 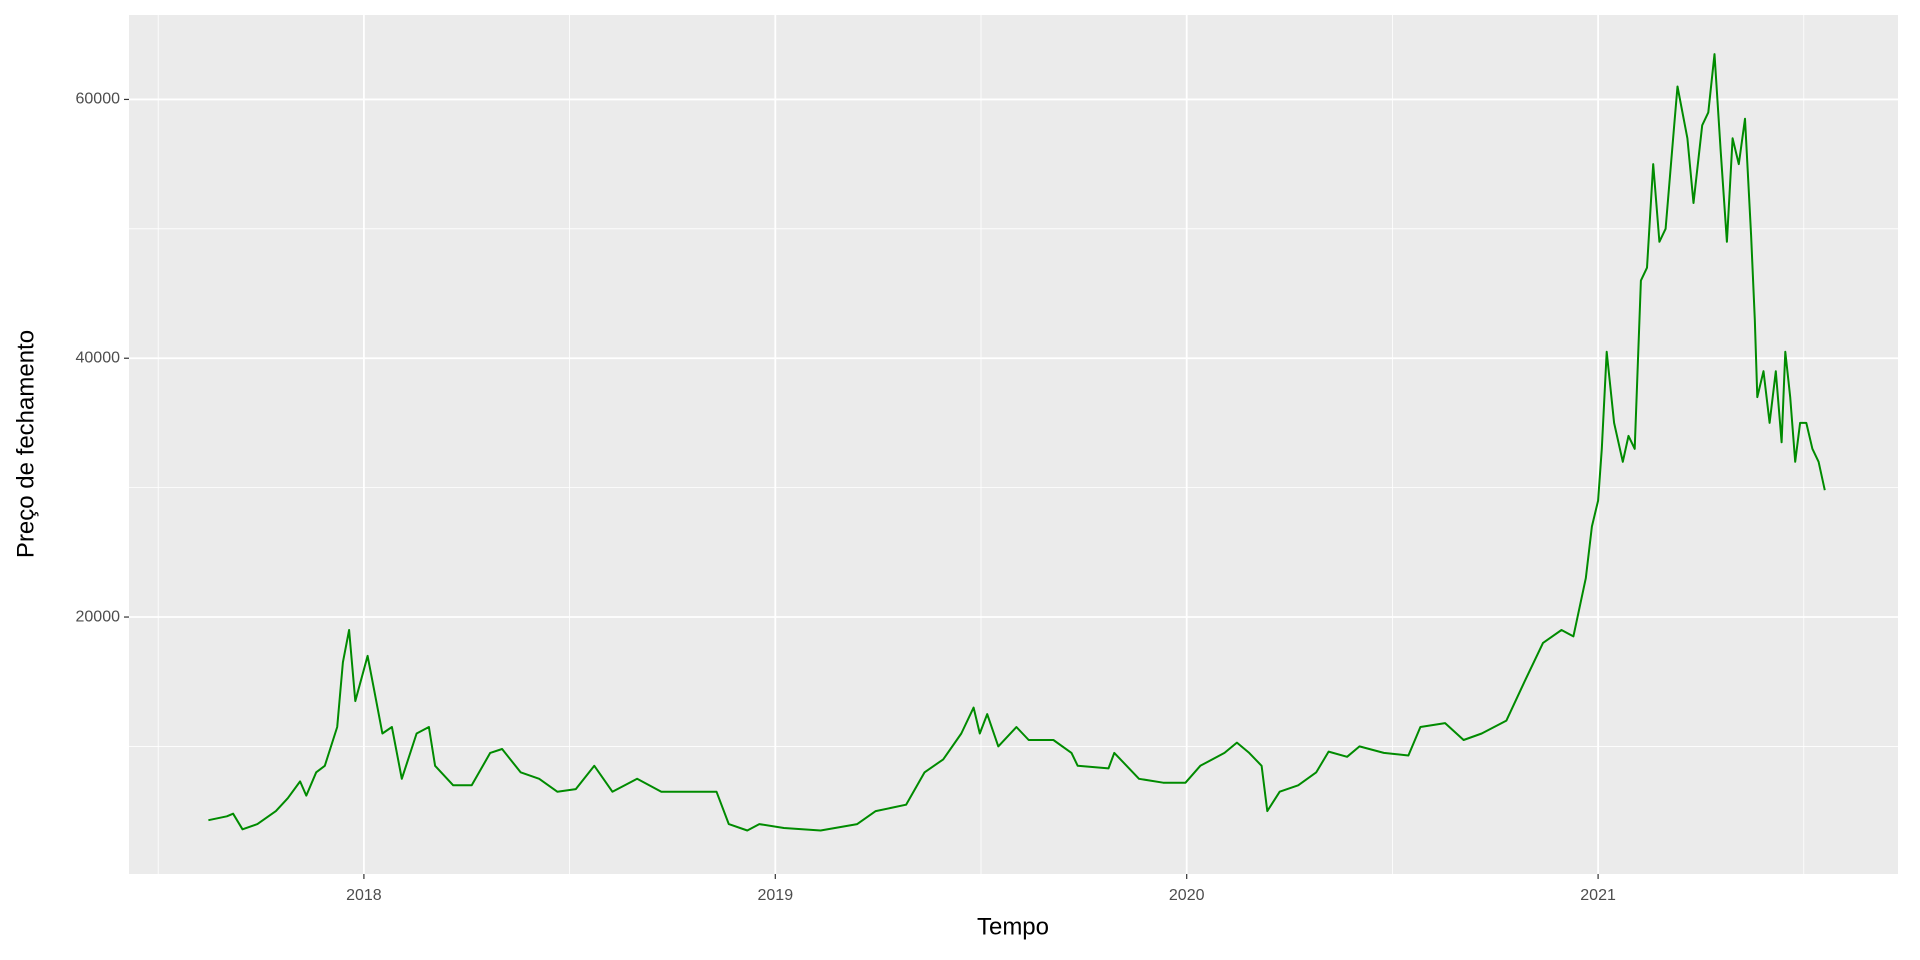 What do you see at coordinates (1013, 926) in the screenshot?
I see `x-axis-title: Tempo` at bounding box center [1013, 926].